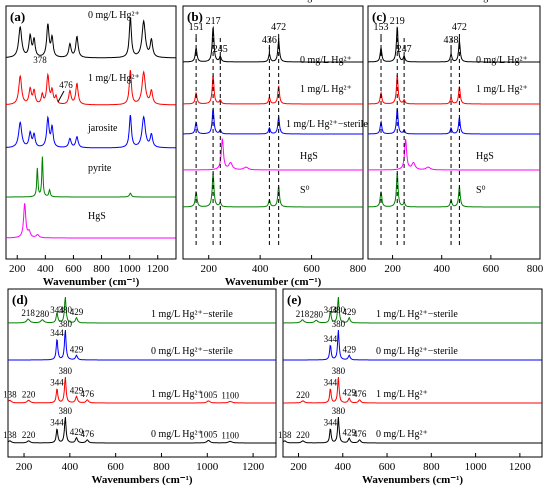  Describe the element at coordinates (77, 350) in the screenshot. I see `peak-label-d-1-429: 429` at that location.